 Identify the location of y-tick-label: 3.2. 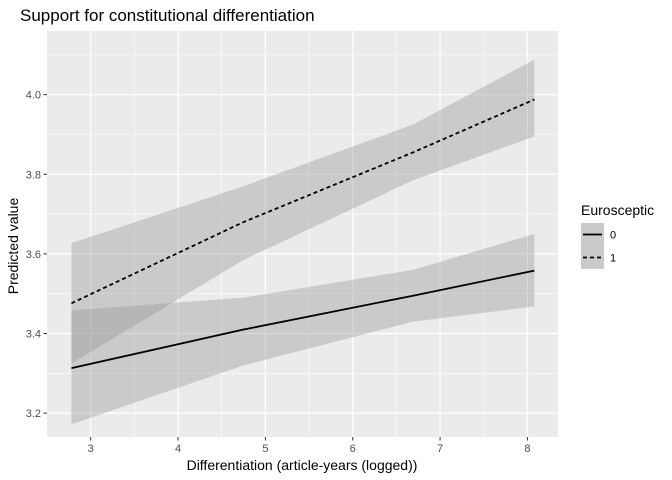
(33, 414).